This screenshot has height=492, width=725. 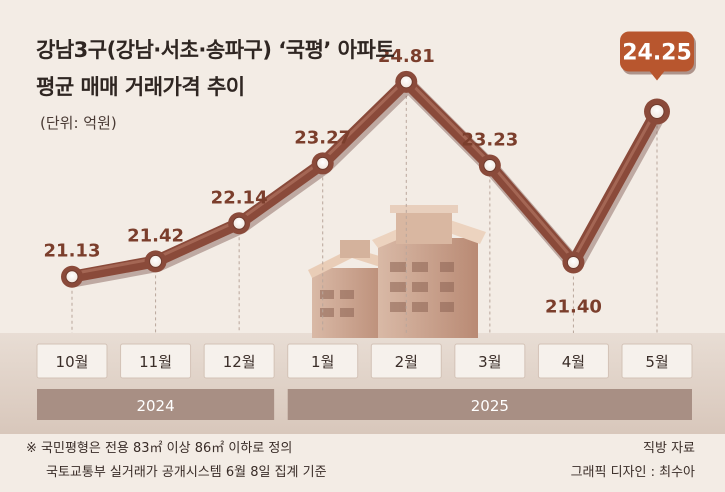 I want to click on credit-label: 그래픽 디자인 : 최수아, so click(x=632, y=472).